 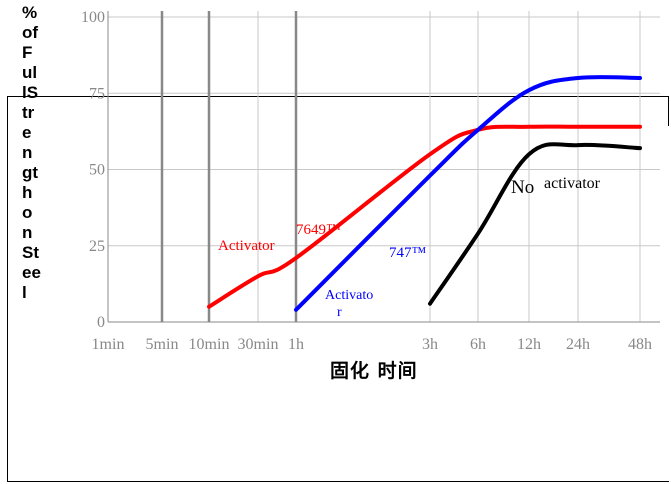 What do you see at coordinates (572, 183) in the screenshot?
I see `annotation-label: activator` at bounding box center [572, 183].